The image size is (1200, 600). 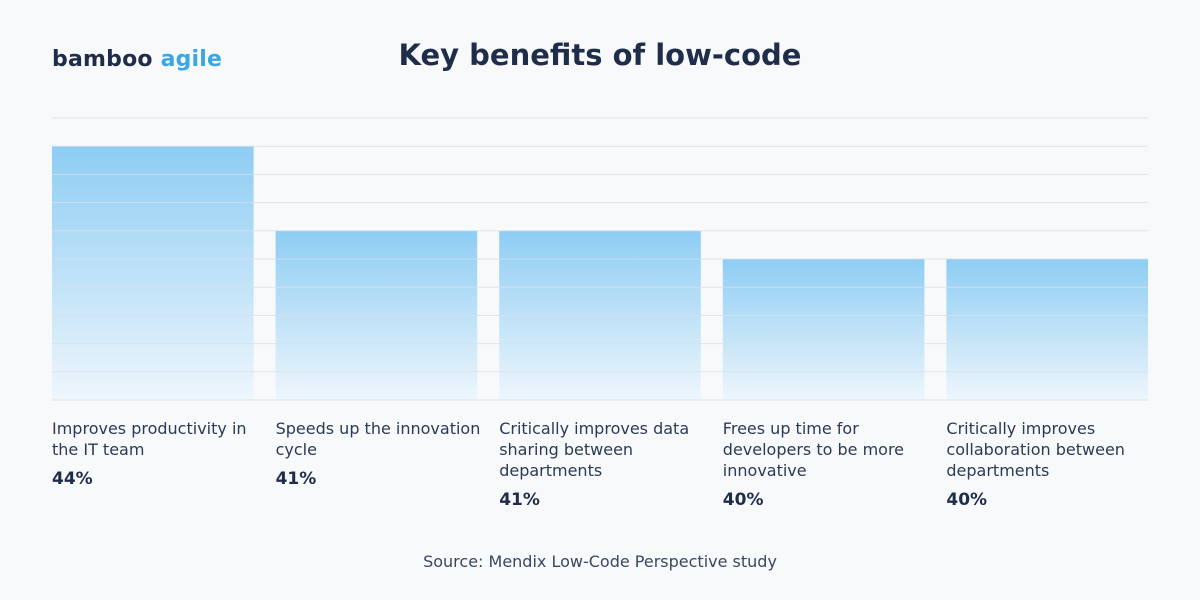 I want to click on chart-title: Key benefits of low-code, so click(x=600, y=55).